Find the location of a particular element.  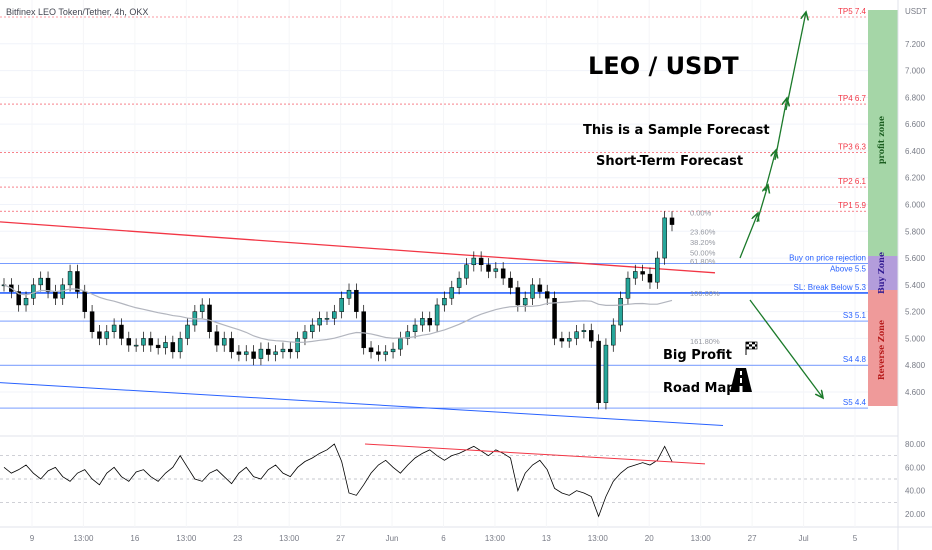

rsi-tick-label: 60.00 is located at coordinates (915, 467).